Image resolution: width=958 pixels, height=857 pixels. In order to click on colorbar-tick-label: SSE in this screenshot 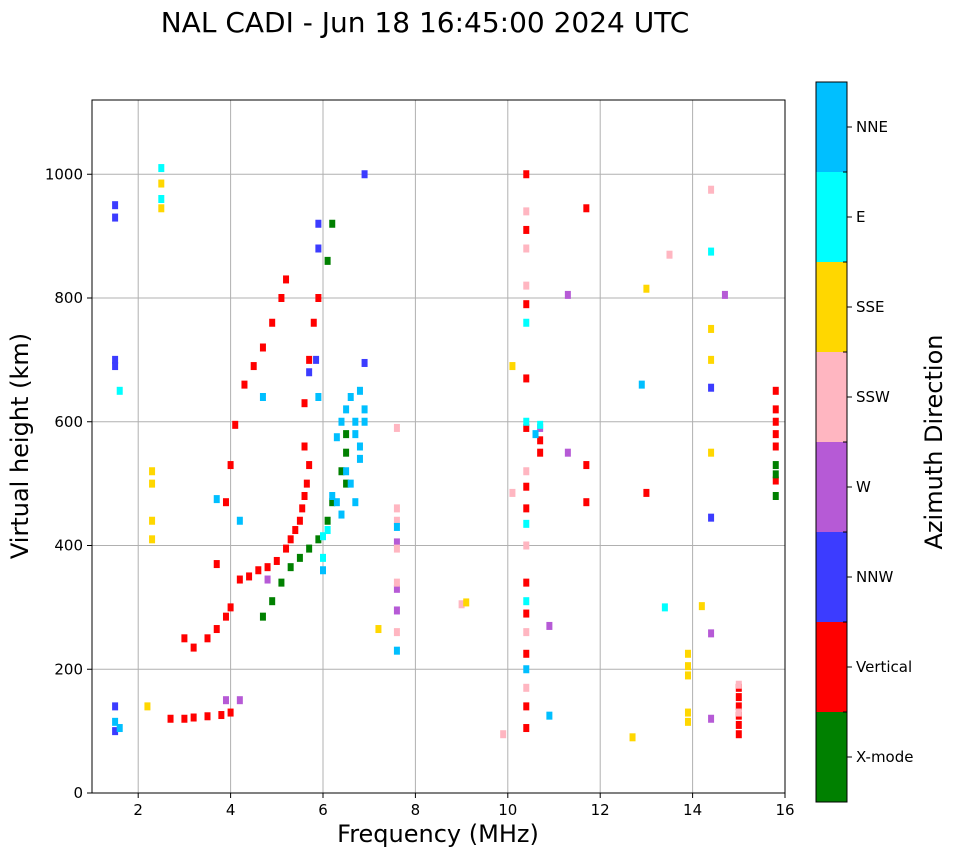, I will do `click(870, 307)`.